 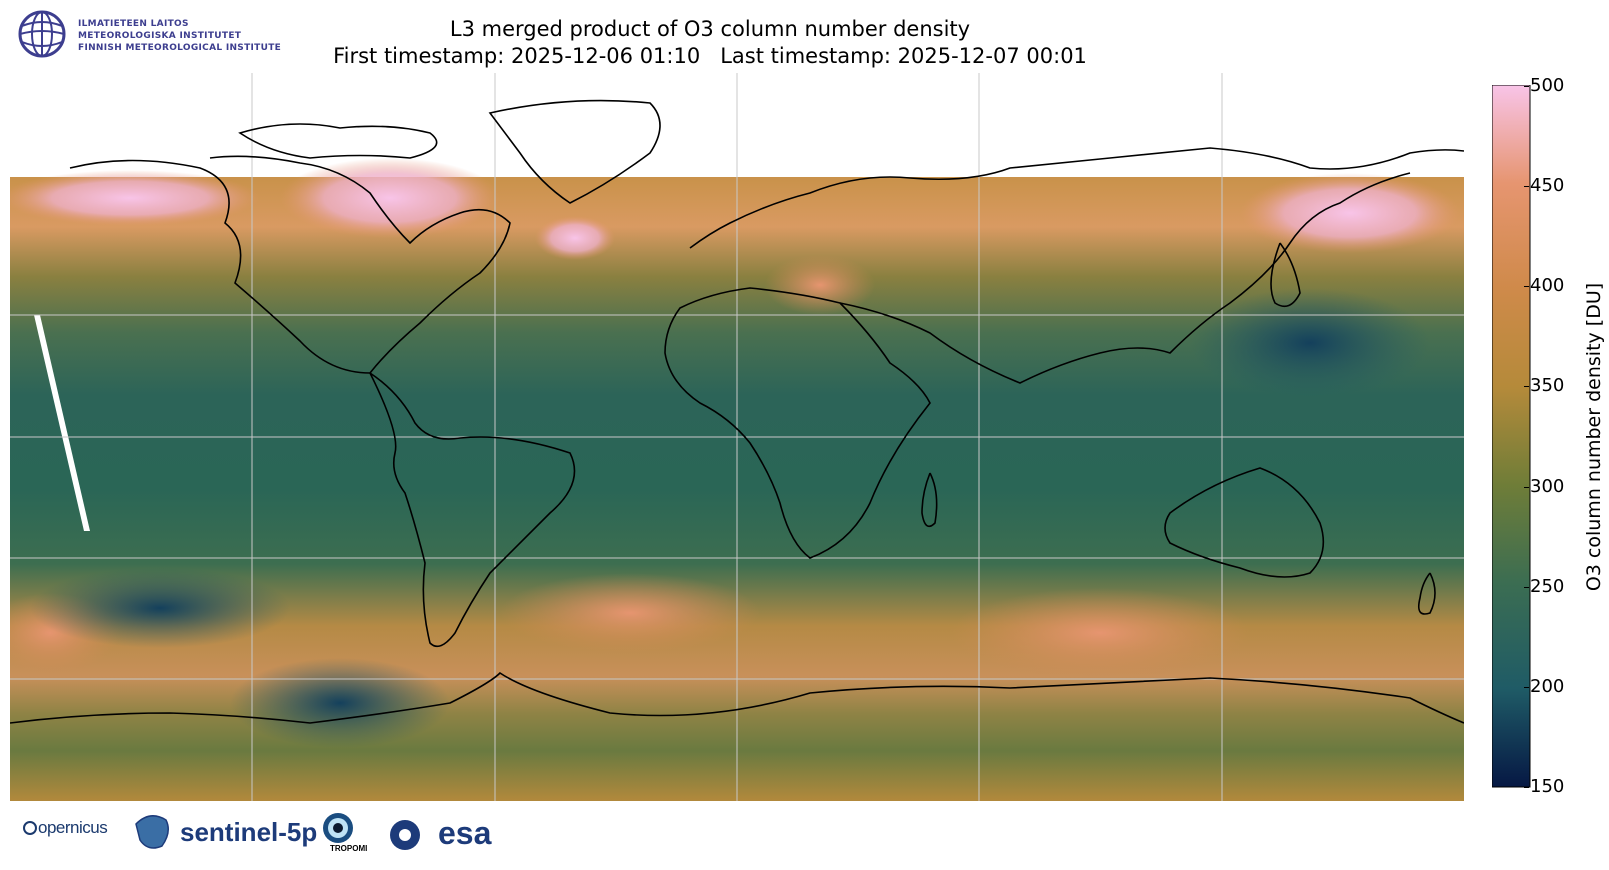 I want to click on coastline-north-america, so click(x=290, y=264).